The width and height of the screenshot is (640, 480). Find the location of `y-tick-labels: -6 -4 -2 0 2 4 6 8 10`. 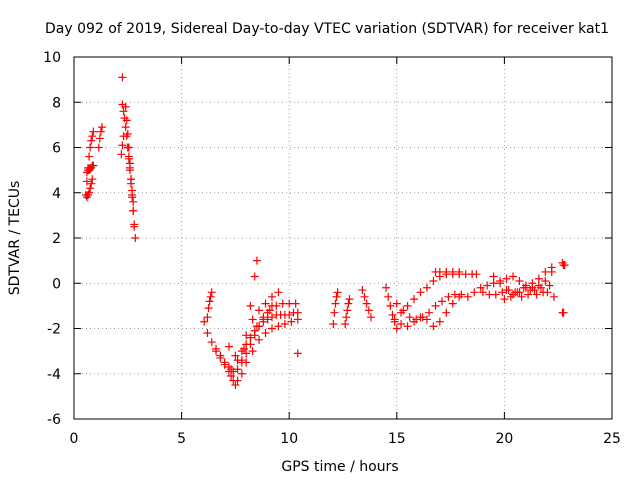

y-tick-labels: -6 -4 -2 0 2 4 6 8 10 is located at coordinates (52, 239).